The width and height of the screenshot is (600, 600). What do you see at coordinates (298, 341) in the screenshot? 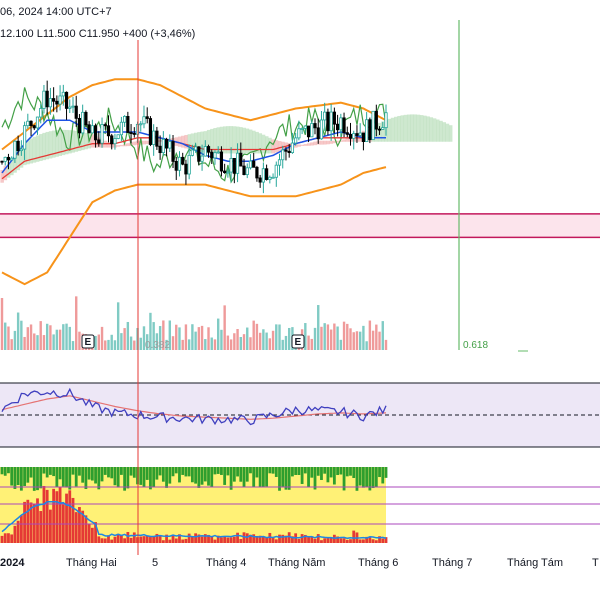
I see `earnings-badge-box` at bounding box center [298, 341].